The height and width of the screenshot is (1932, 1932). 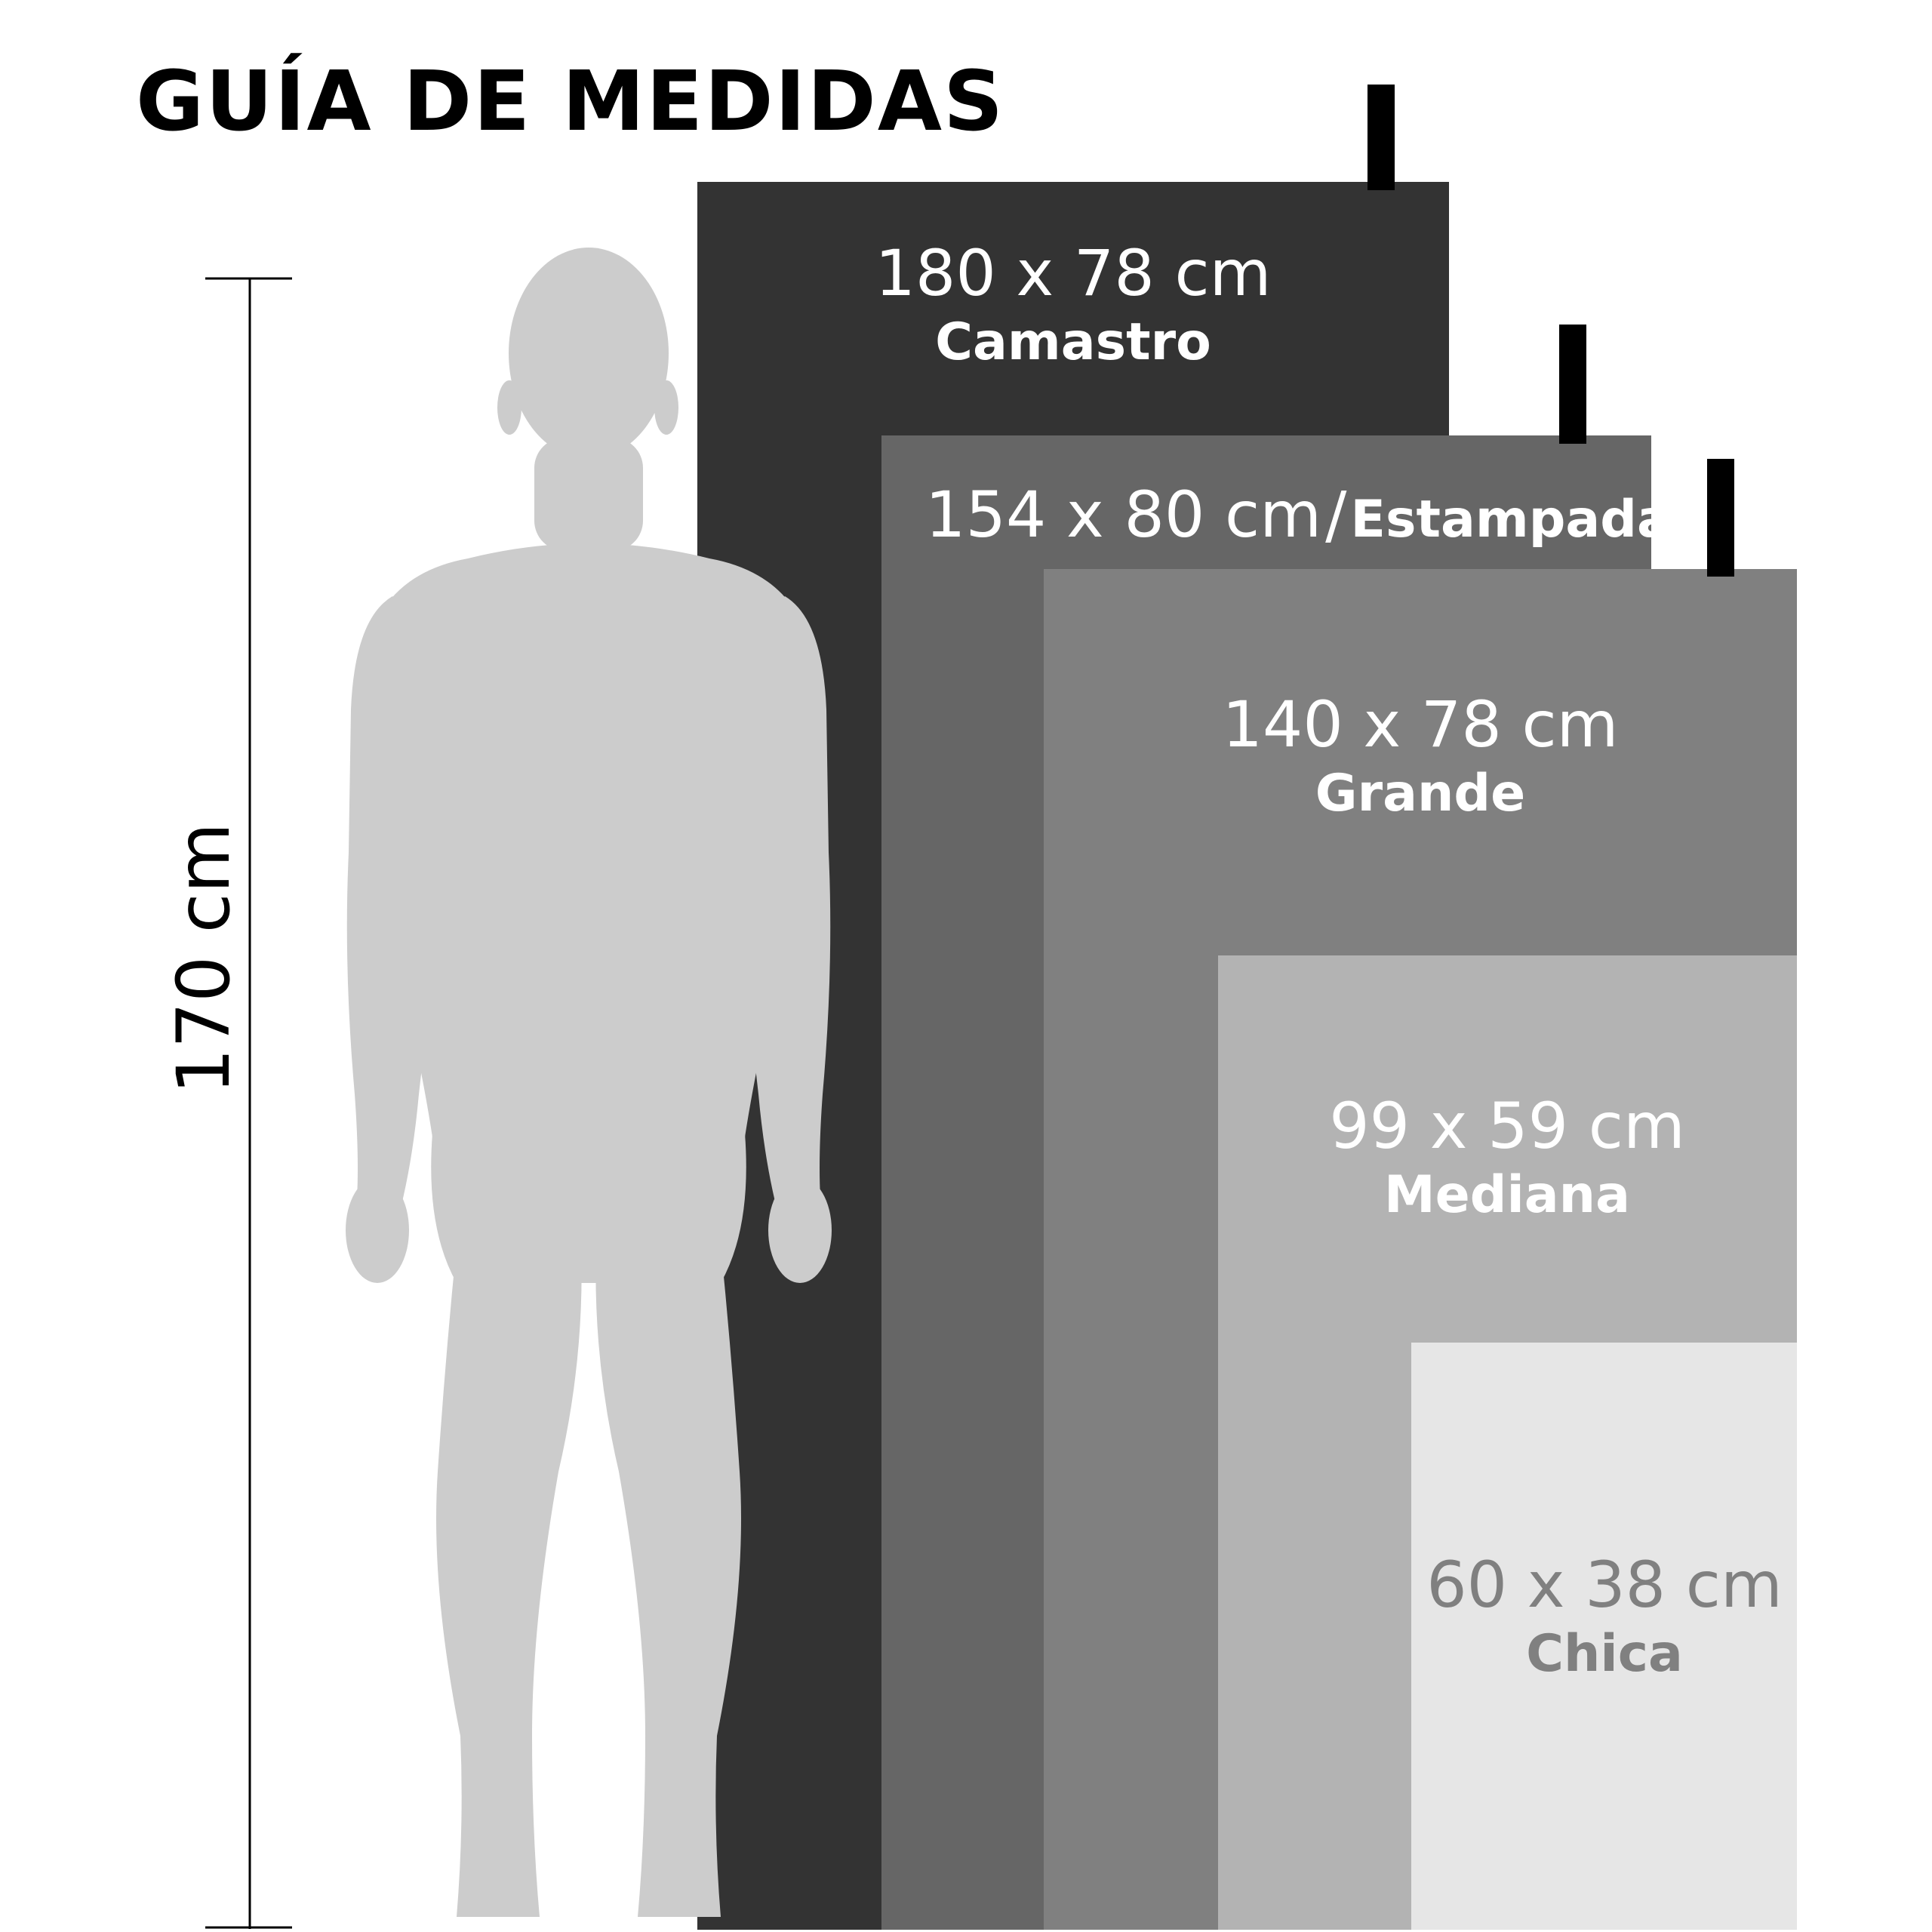 What do you see at coordinates (1604, 1653) in the screenshot?
I see `size-name: Chica` at bounding box center [1604, 1653].